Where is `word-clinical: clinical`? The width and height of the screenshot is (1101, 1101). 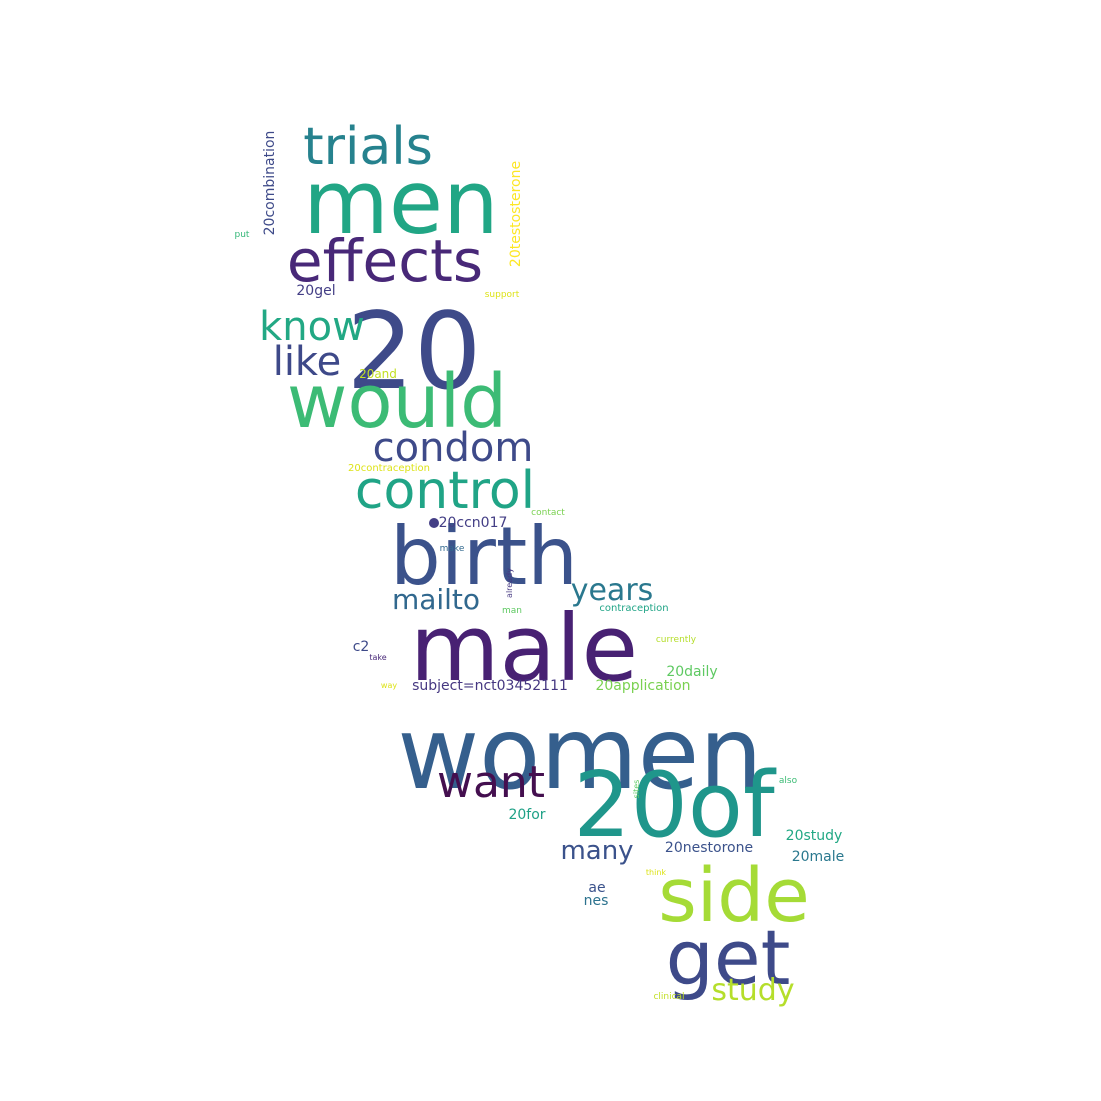 word-clinical: clinical is located at coordinates (668, 997).